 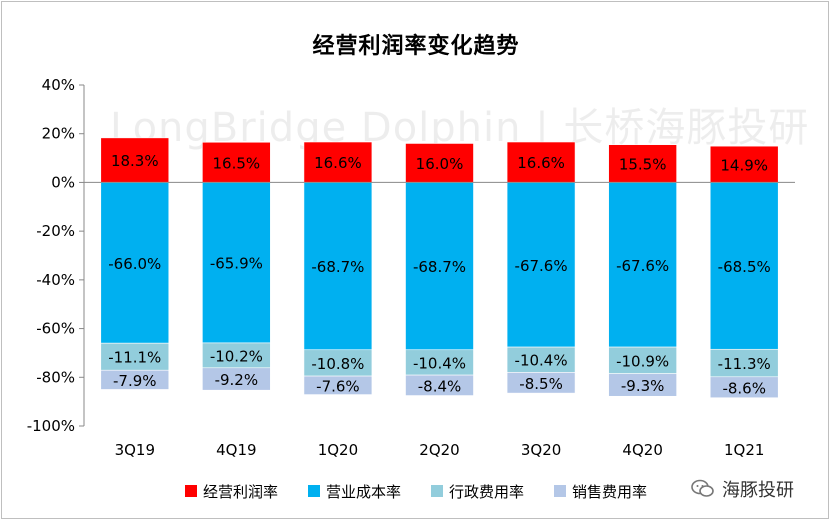 What do you see at coordinates (439, 450) in the screenshot?
I see `x-tick-label: 2Q20` at bounding box center [439, 450].